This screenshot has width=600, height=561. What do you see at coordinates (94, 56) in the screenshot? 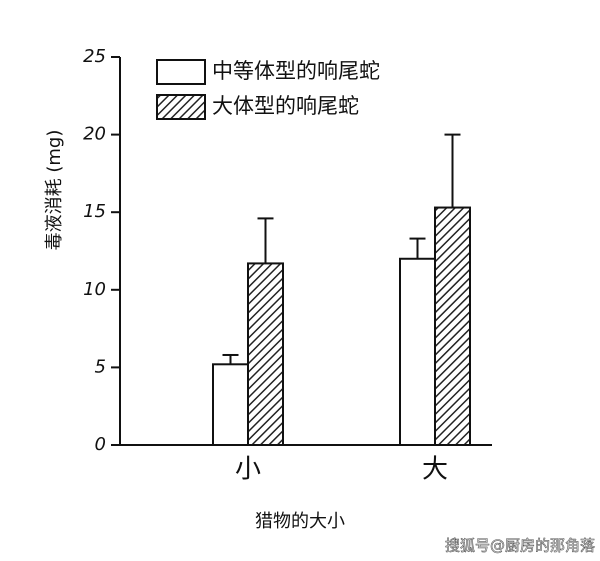
I see `y-tick-label: 25` at bounding box center [94, 56].